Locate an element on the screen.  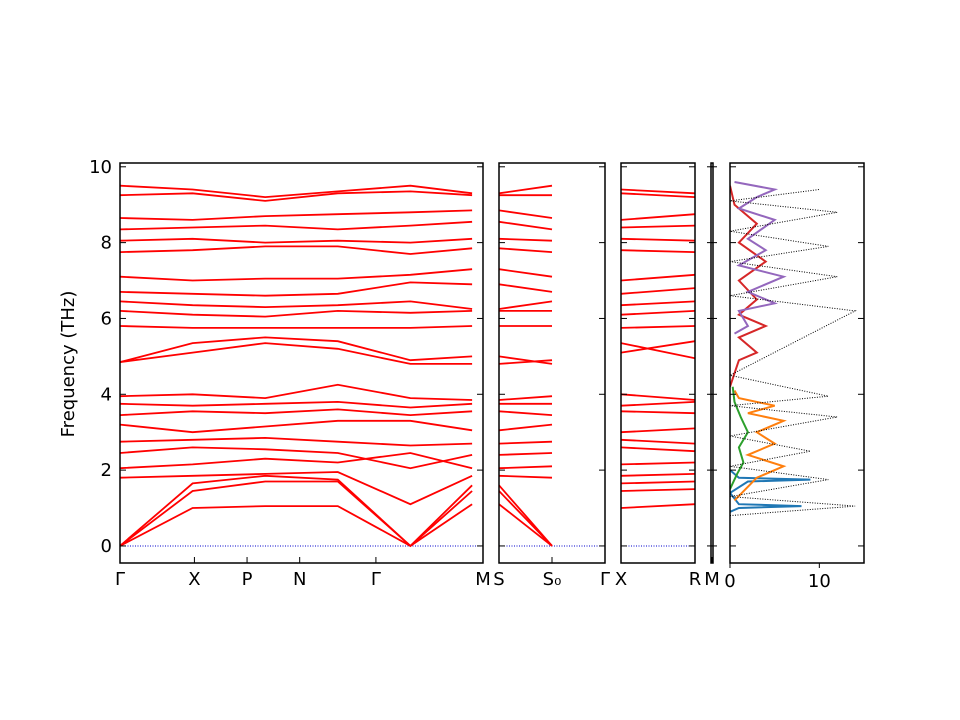
x-tick-label-1-1: S₀ is located at coordinates (552, 579).